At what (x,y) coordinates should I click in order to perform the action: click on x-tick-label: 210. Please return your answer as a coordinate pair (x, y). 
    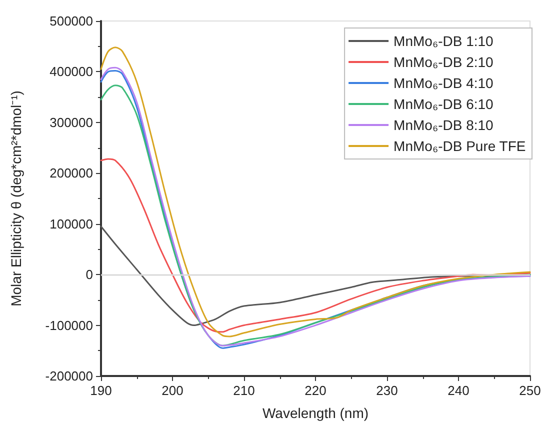
    Looking at the image, I should click on (244, 390).